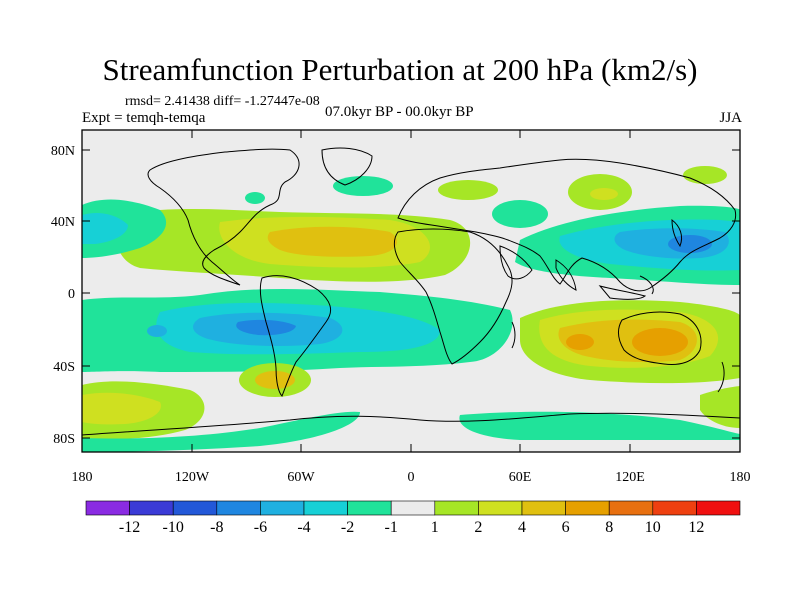 This screenshot has height=600, width=800. What do you see at coordinates (173, 527) in the screenshot?
I see `colorbar-label: -10` at bounding box center [173, 527].